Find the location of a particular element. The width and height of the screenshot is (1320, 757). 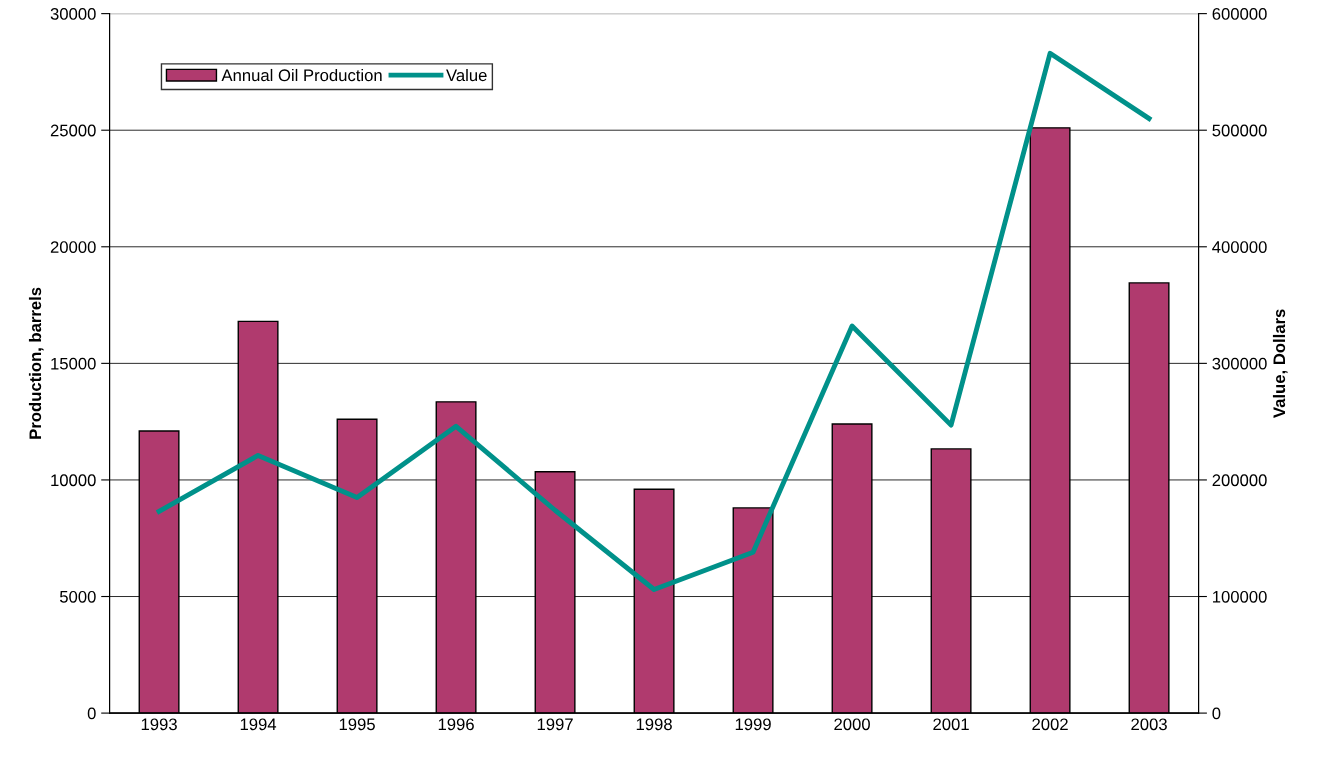

legend-label: Value is located at coordinates (466, 75).